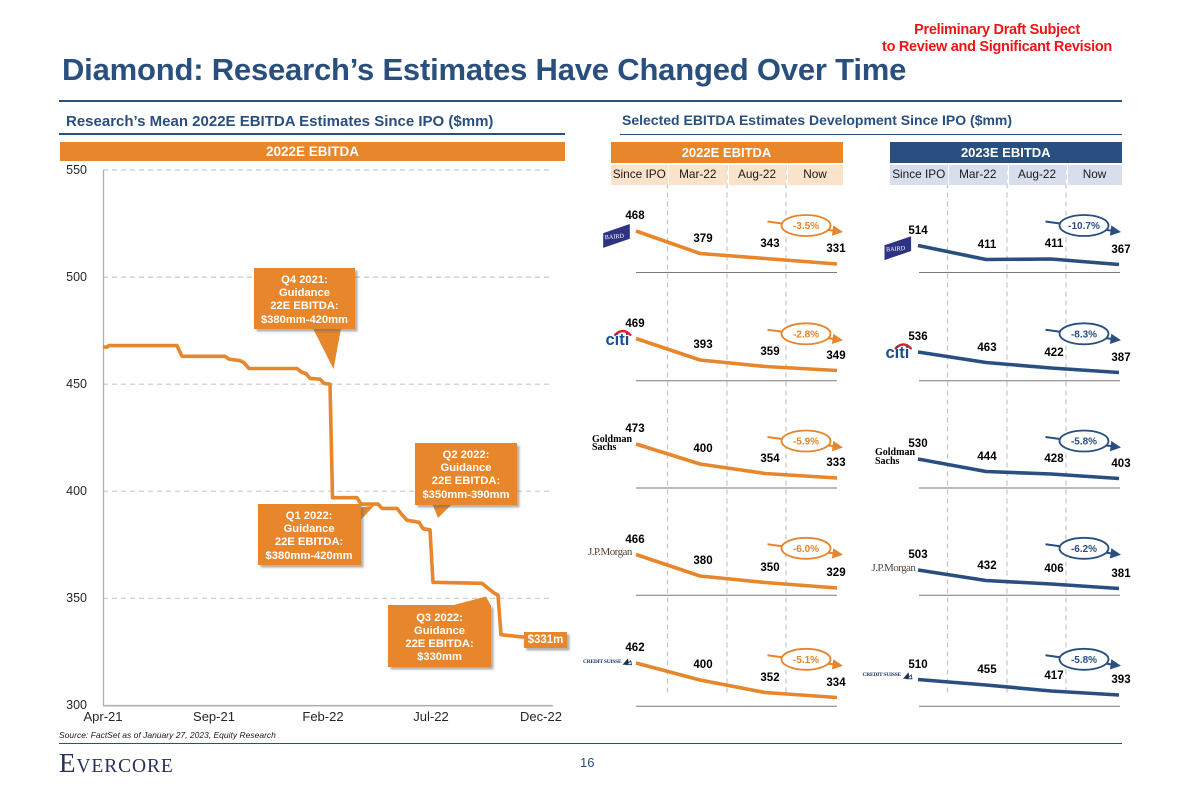  I want to click on svg-text: -5.9%, so click(806, 442).